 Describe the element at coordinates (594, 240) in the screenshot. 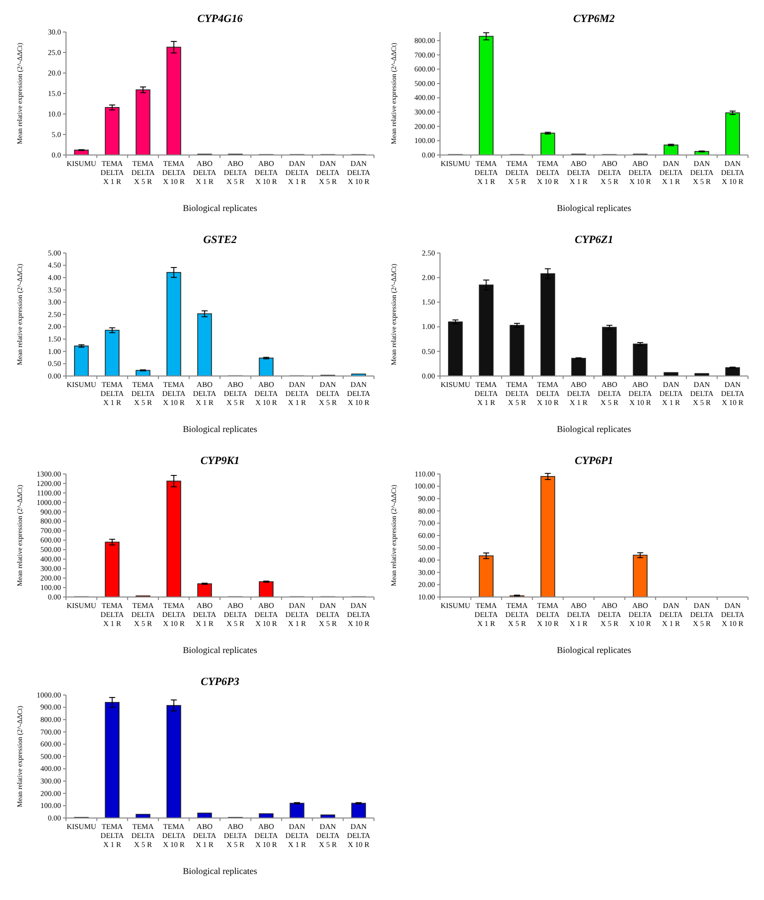

I see `chart-title: CYP6Z1` at that location.